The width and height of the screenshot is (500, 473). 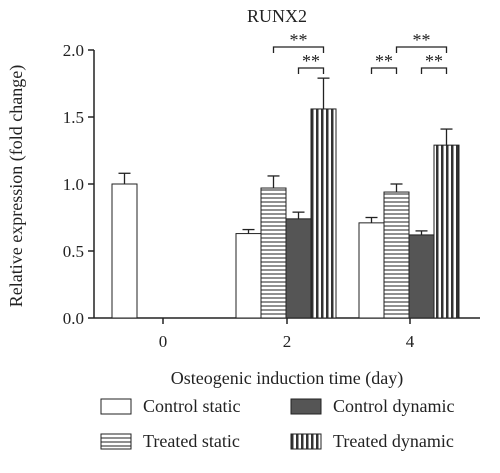 I want to click on x-axis-label: Osteogenic induction time (day), so click(x=287, y=378).